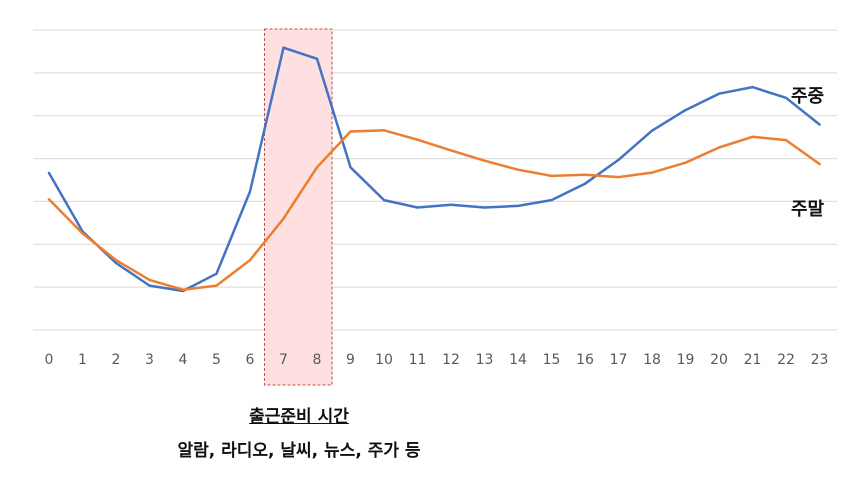 This screenshot has width=855, height=481. I want to click on highlight-region, so click(298, 207).